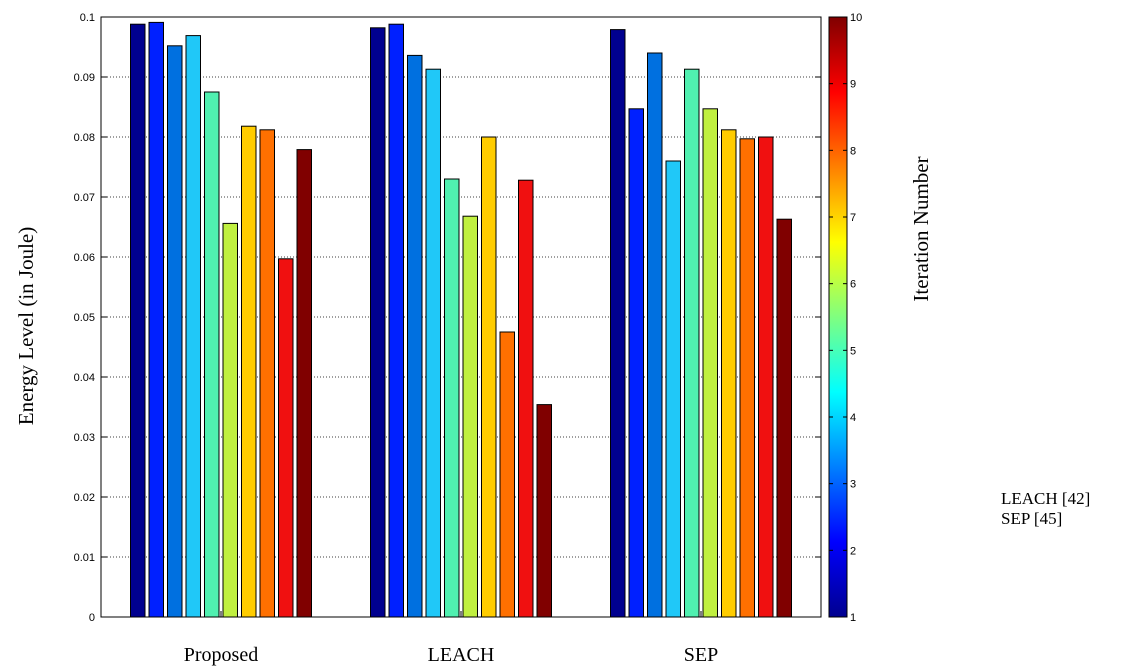 This screenshot has height=669, width=1148. Describe the element at coordinates (84, 198) in the screenshot. I see `y-tick-label: 0.07` at that location.